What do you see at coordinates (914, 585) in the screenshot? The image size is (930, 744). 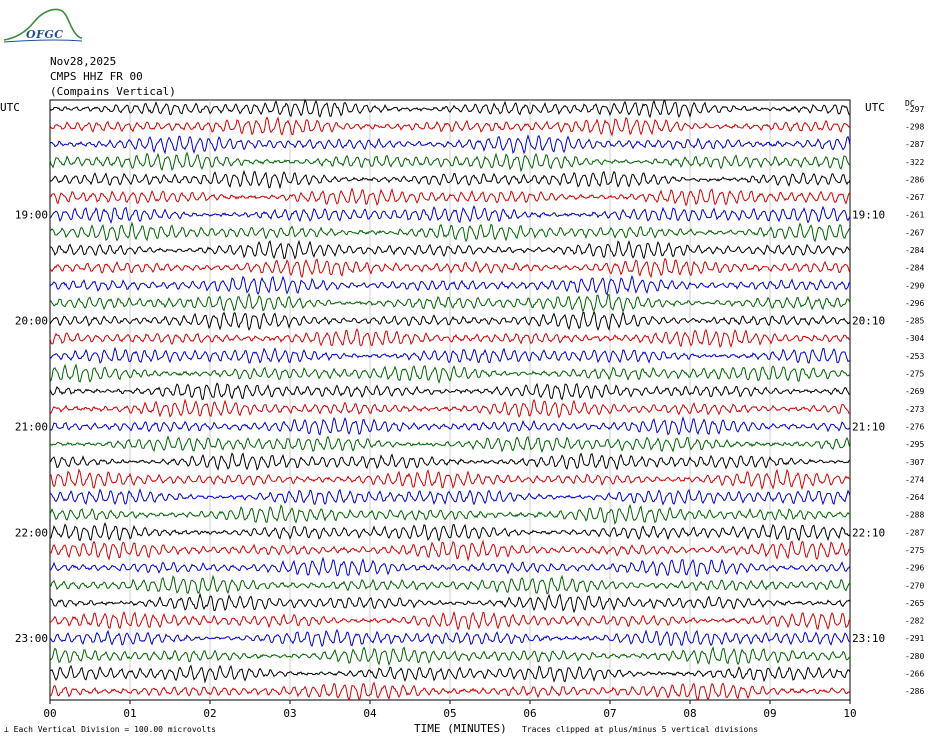 I see `dc-offset-label: -270` at bounding box center [914, 585].